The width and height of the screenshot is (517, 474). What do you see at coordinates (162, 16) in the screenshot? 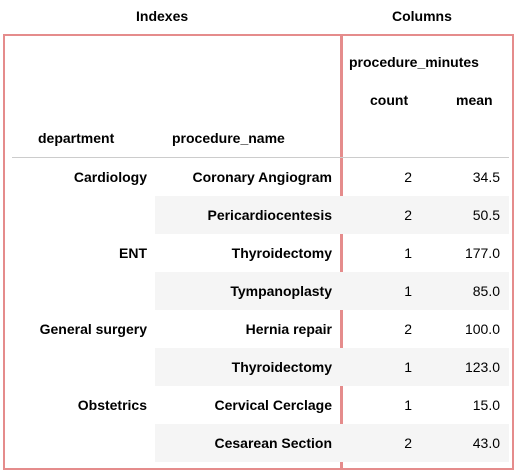
I see `indexes-label: Indexes` at bounding box center [162, 16].